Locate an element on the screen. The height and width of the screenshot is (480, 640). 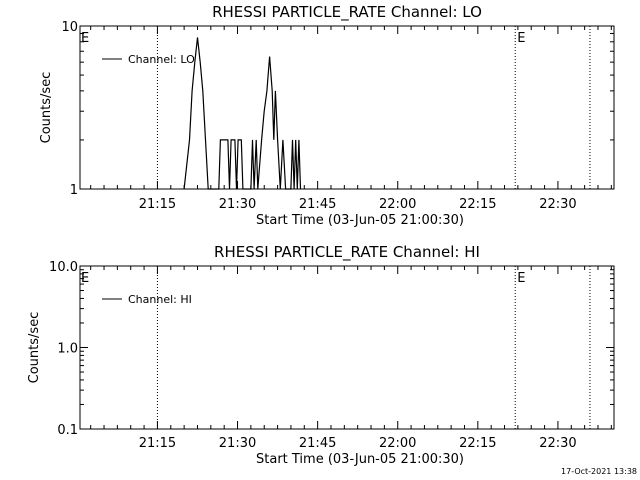
y-tick-label: 0.1 is located at coordinates (67, 430).